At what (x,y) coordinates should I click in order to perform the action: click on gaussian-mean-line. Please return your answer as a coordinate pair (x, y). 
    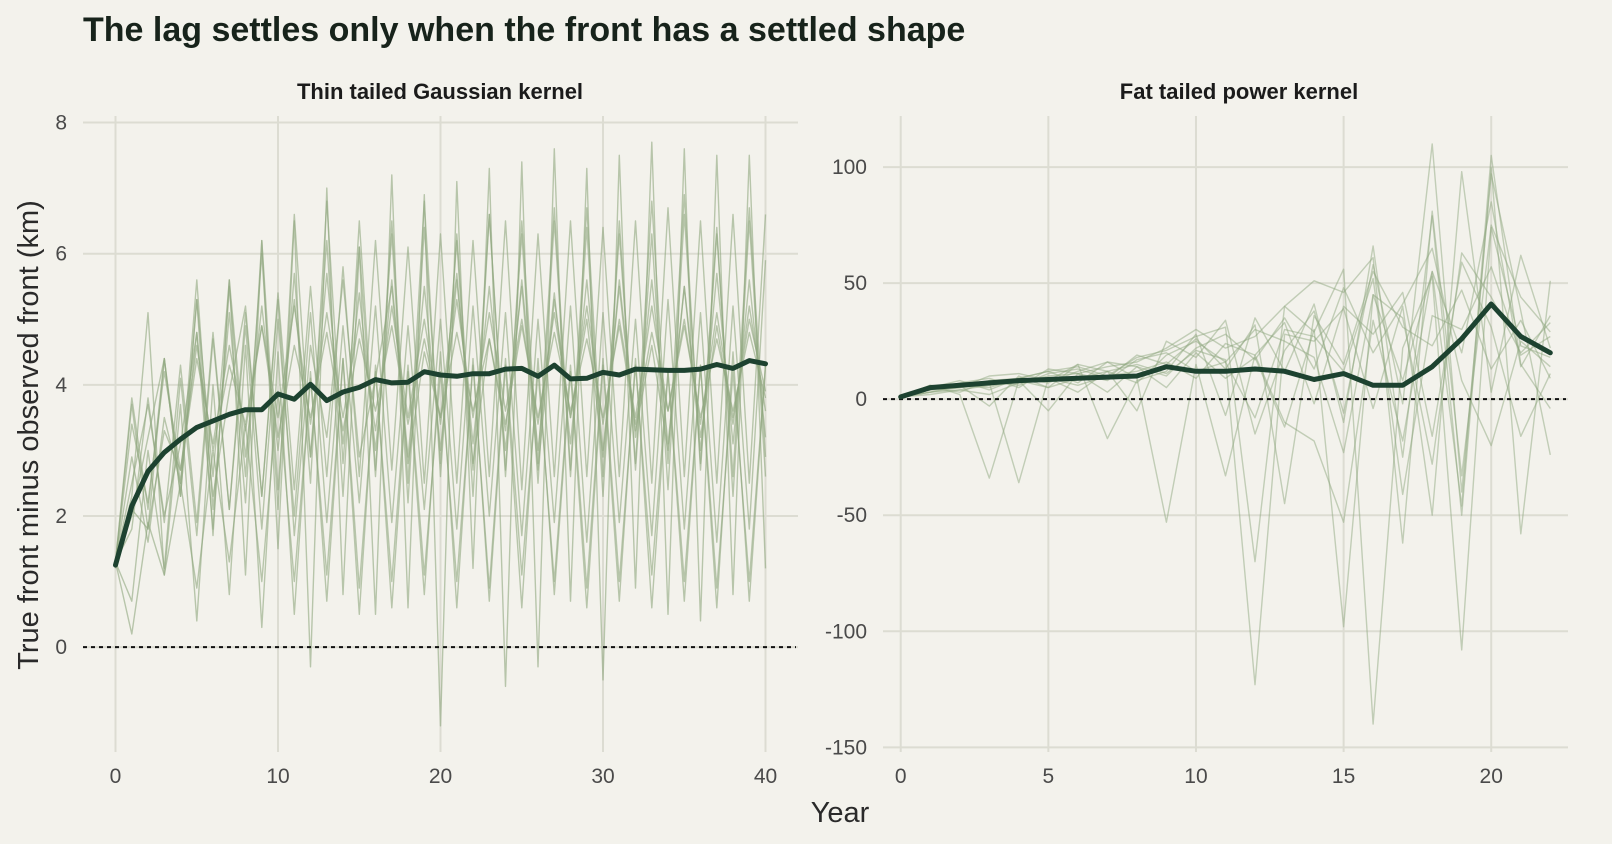
    Looking at the image, I should click on (440, 463).